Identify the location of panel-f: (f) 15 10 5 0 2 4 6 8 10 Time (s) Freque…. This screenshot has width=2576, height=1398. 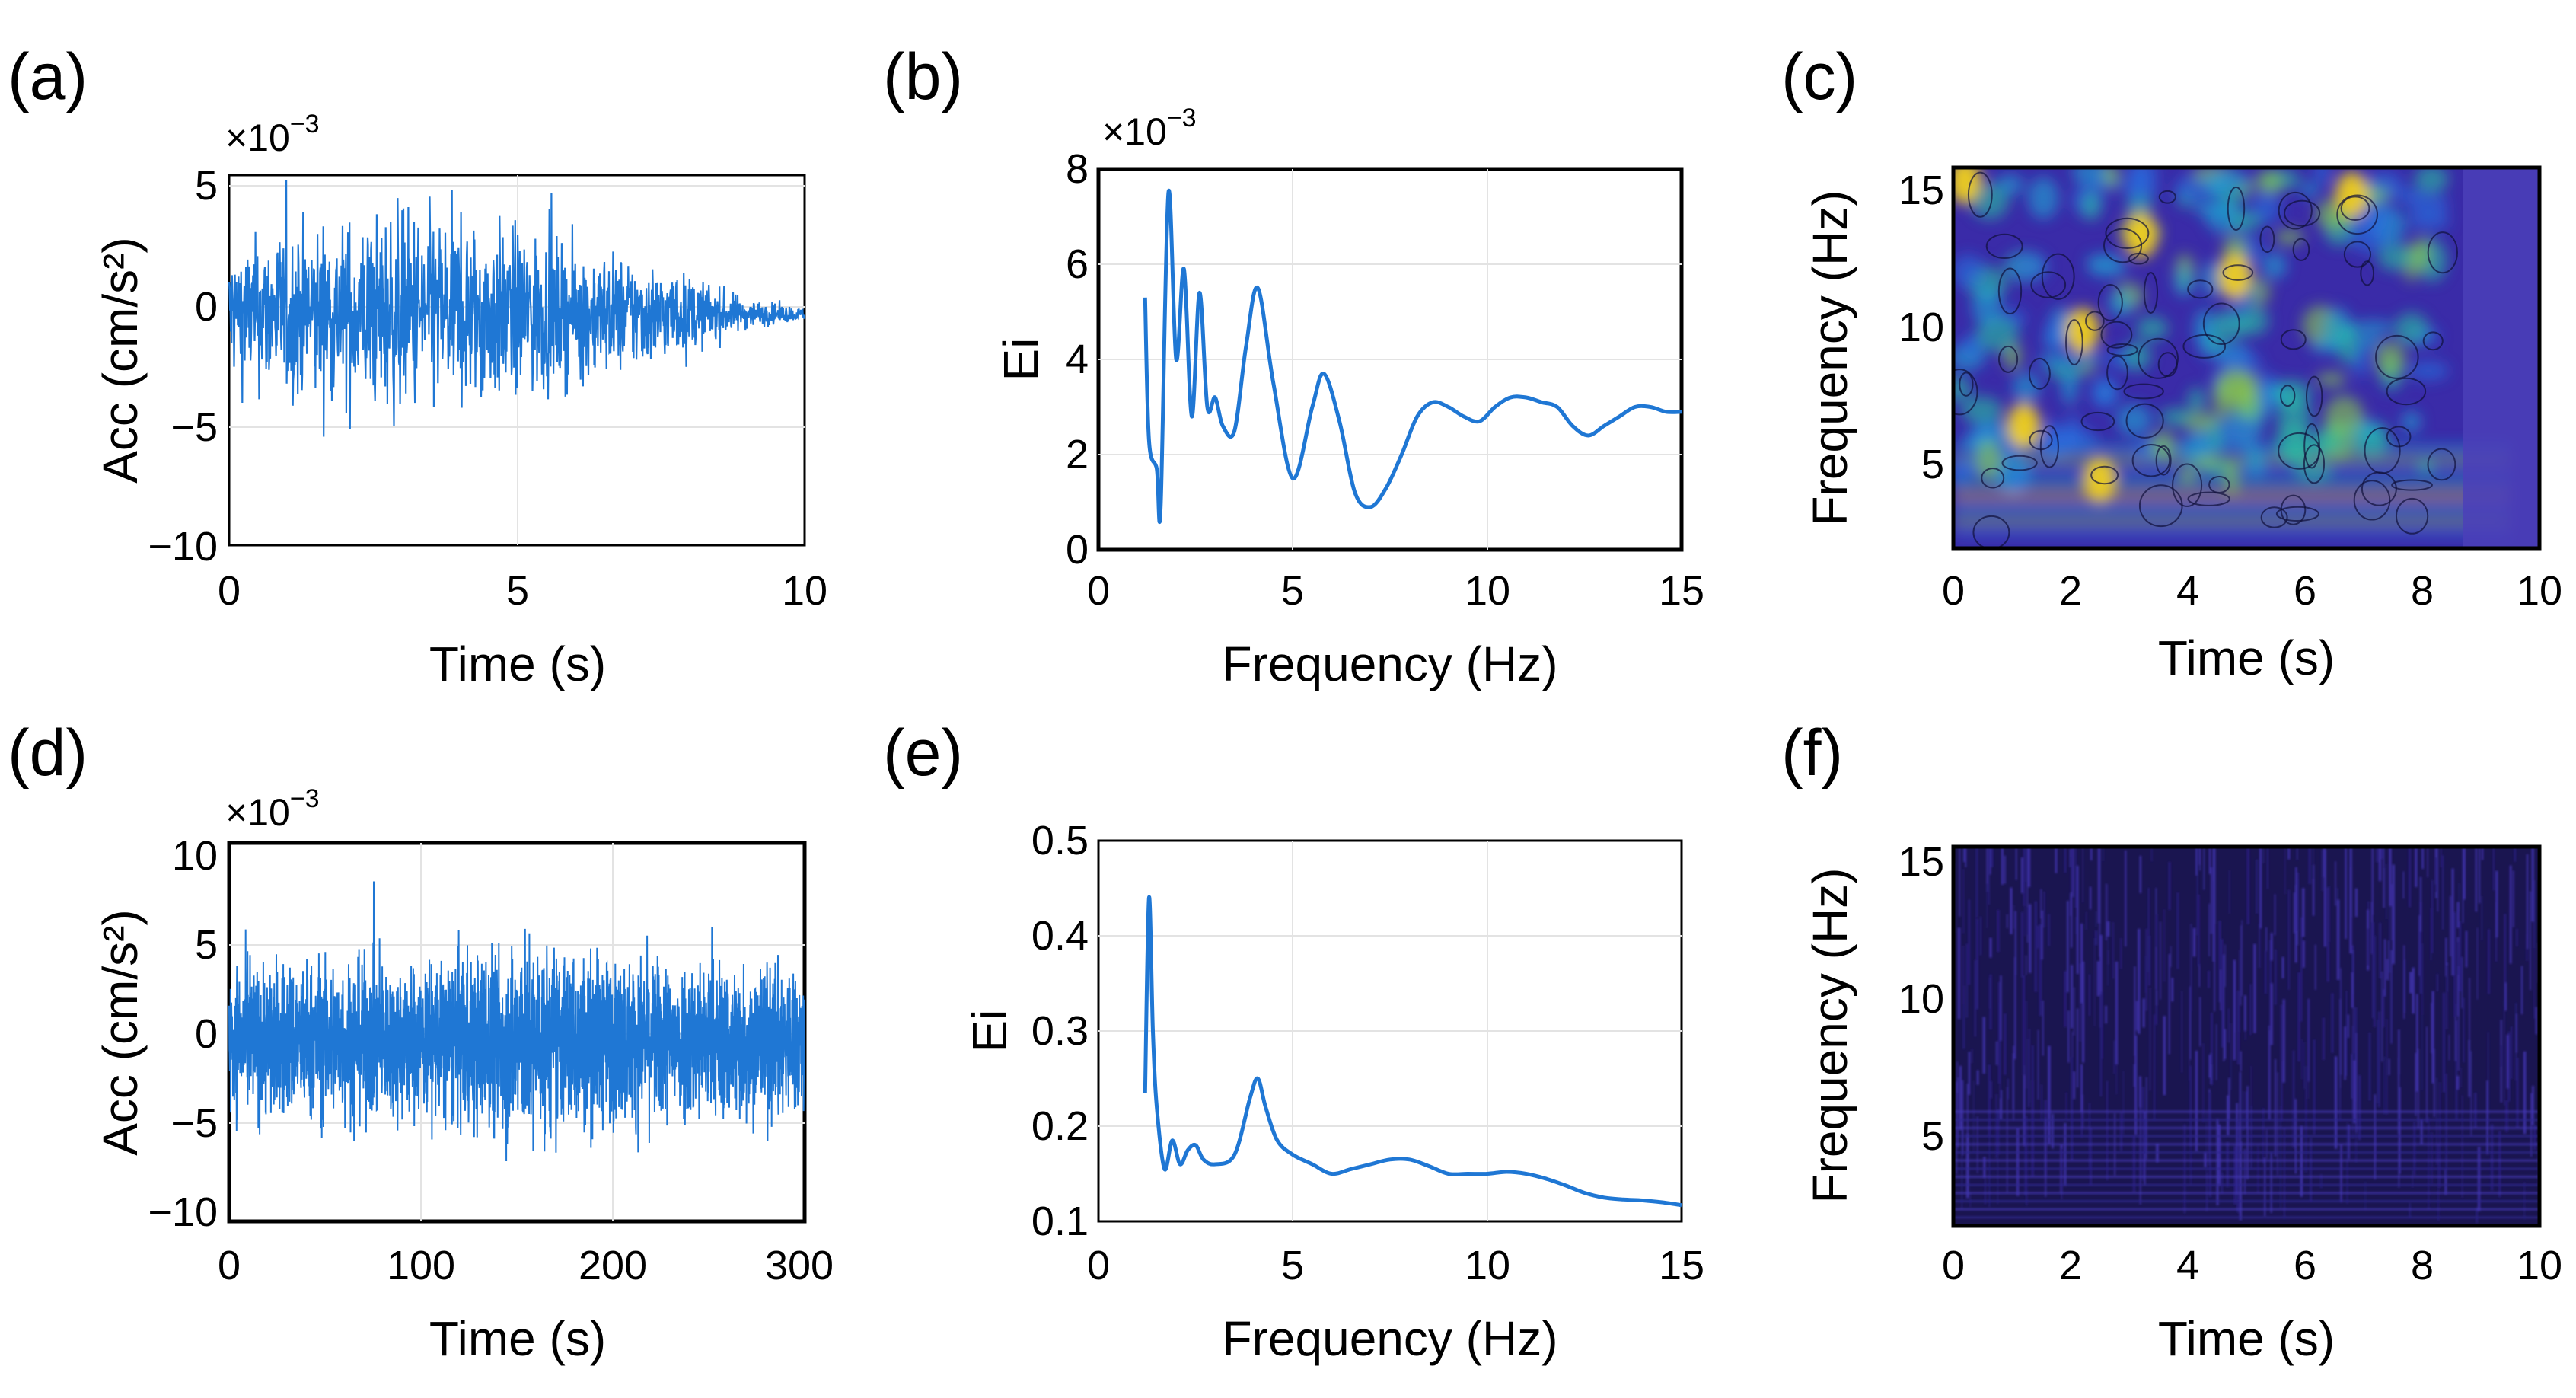
(2171, 1041).